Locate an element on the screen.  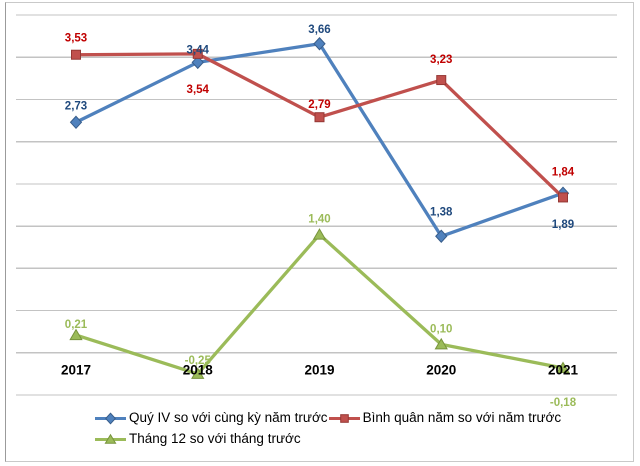
x-axis-label: 2021 is located at coordinates (563, 370).